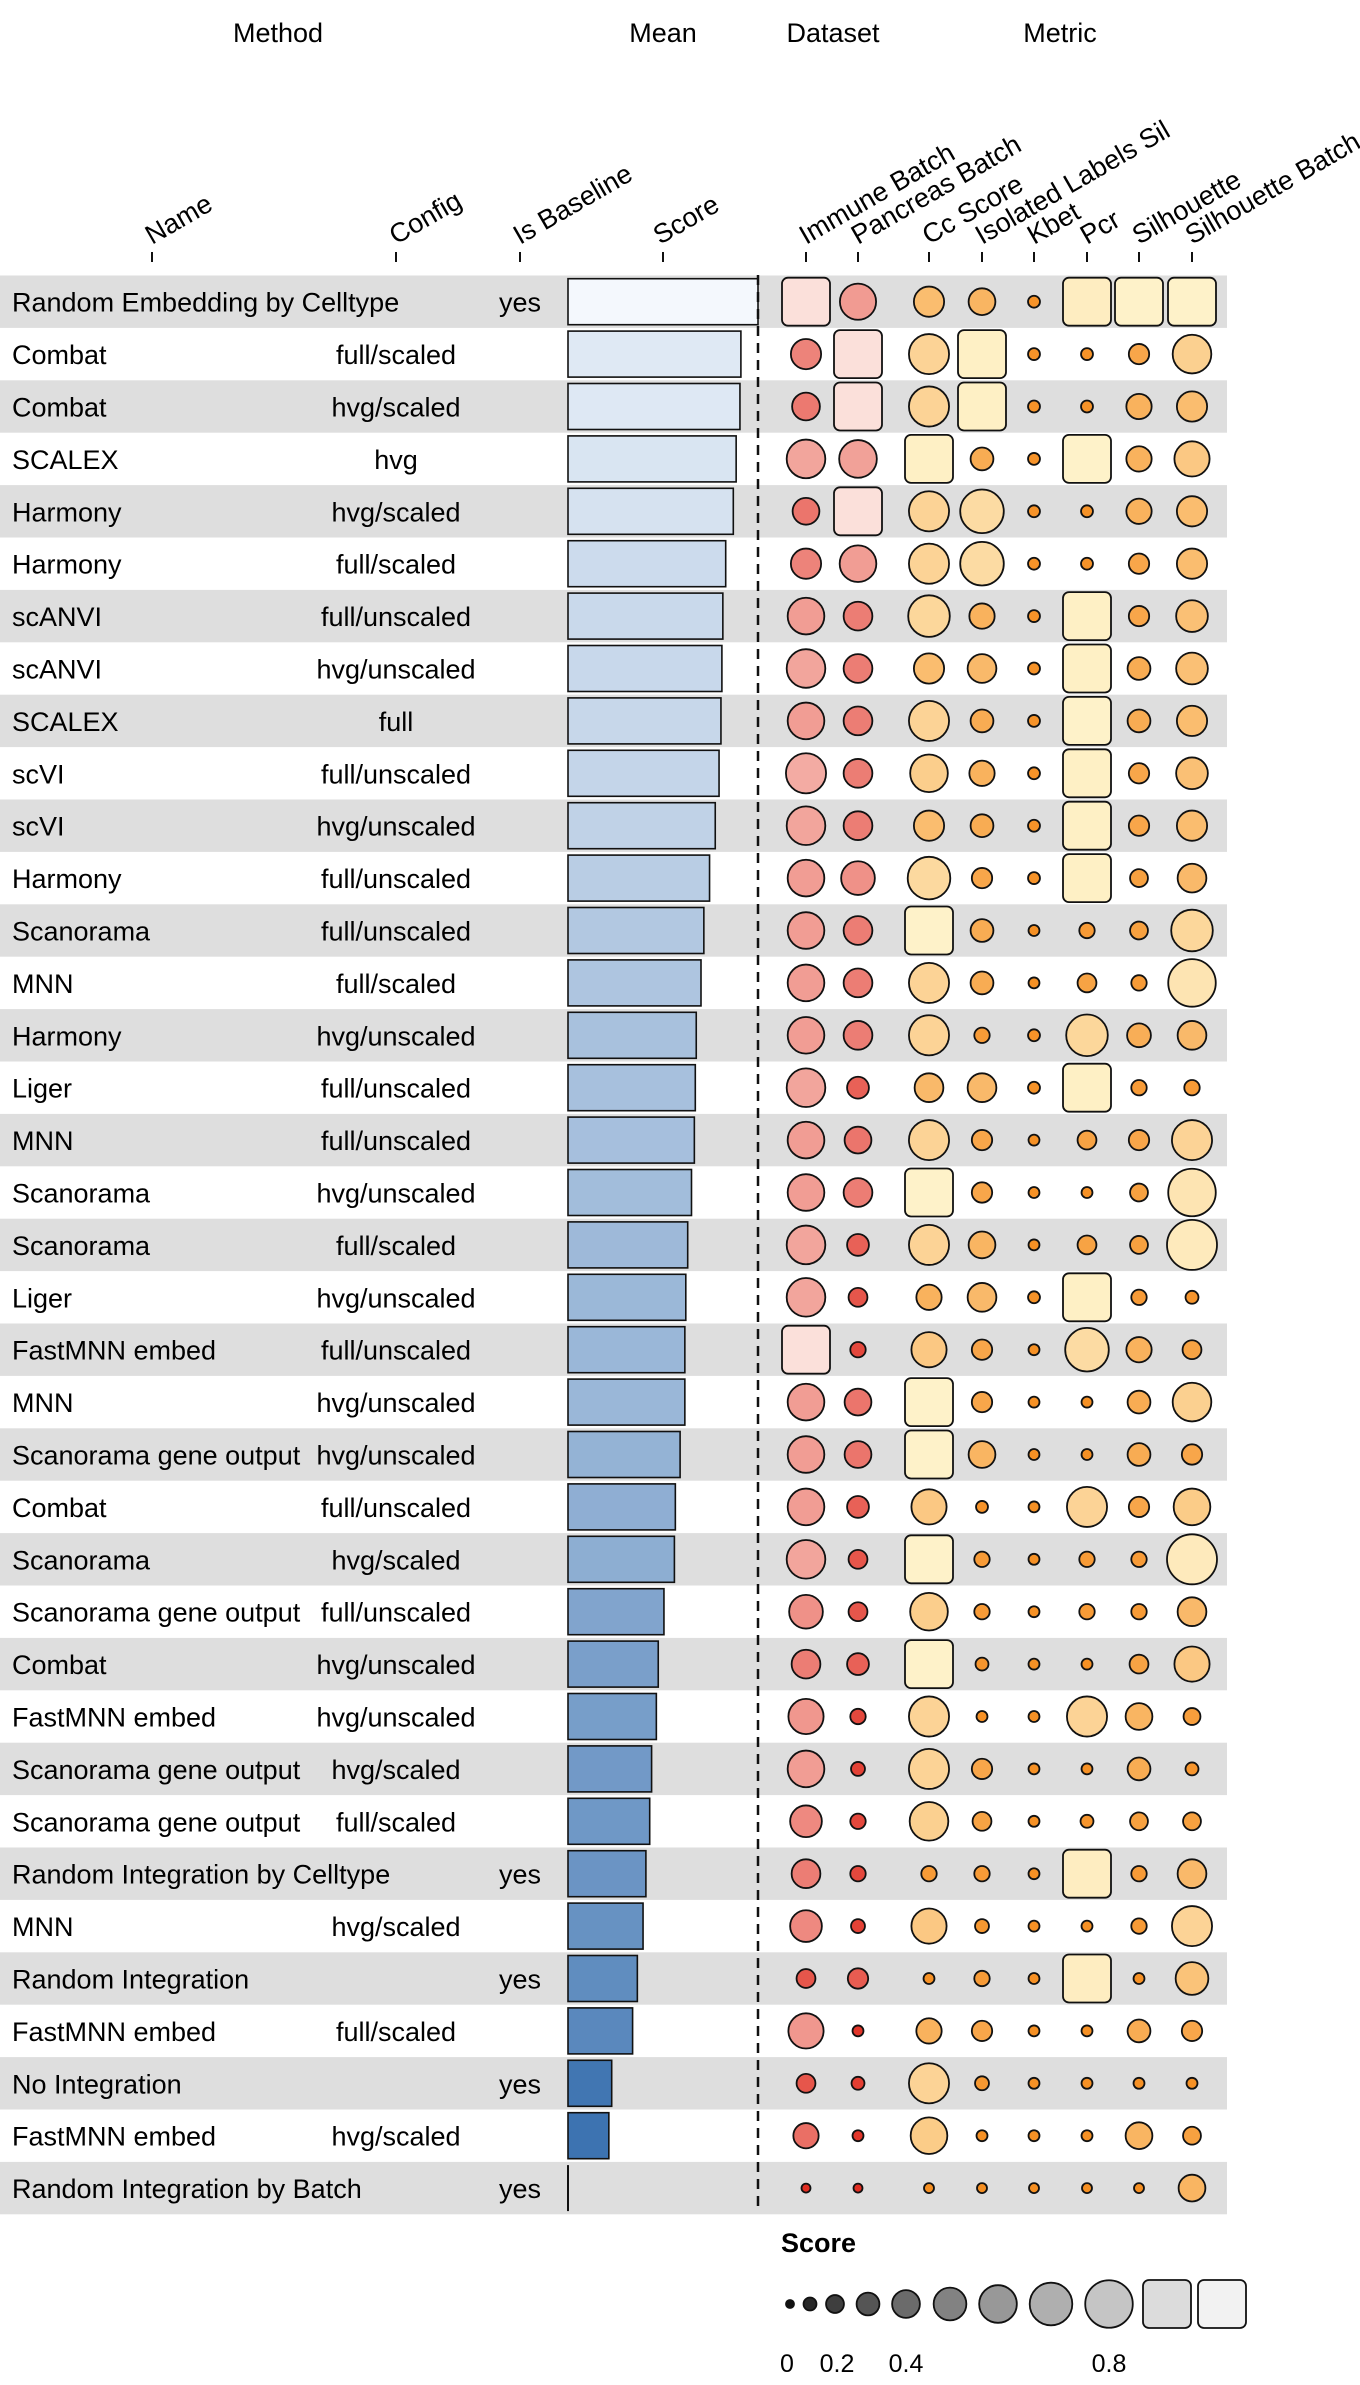 The height and width of the screenshot is (2385, 1360). Describe the element at coordinates (611, 1664) in the screenshot. I see `table-row: Combat hvg/unscaled` at that location.